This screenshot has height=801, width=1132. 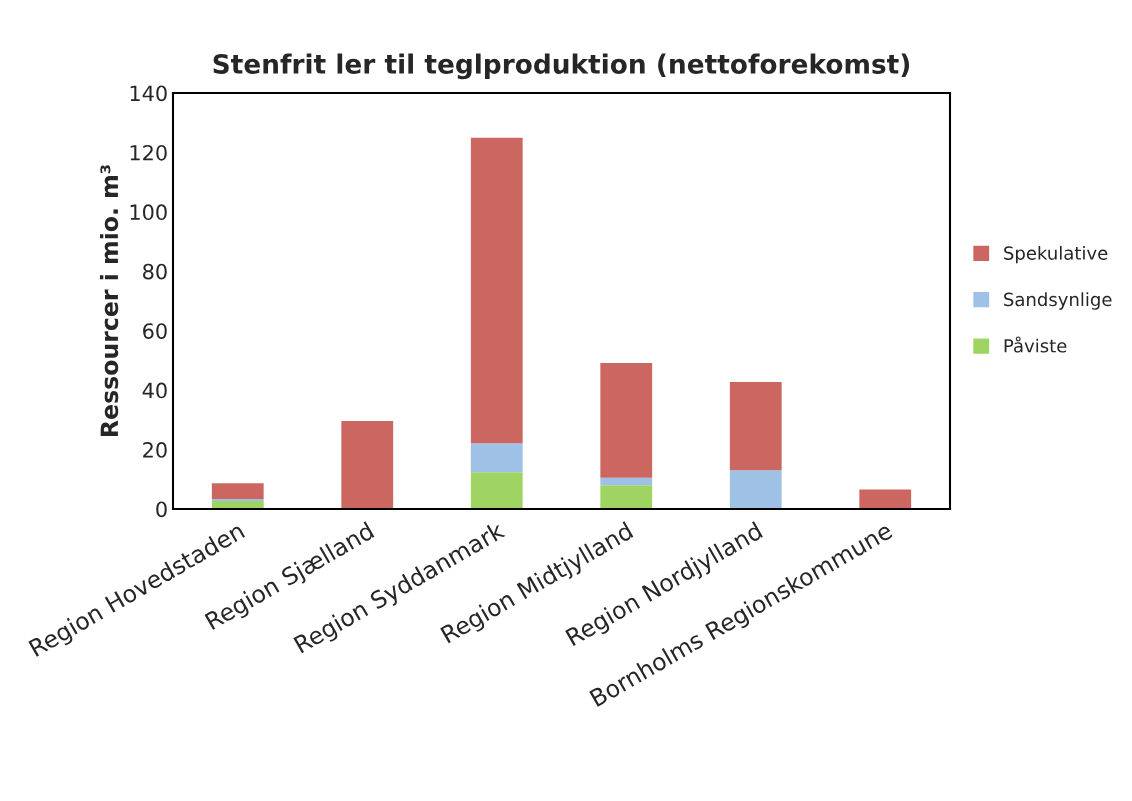 I want to click on legend-label: Sandsynlige, so click(x=1058, y=301).